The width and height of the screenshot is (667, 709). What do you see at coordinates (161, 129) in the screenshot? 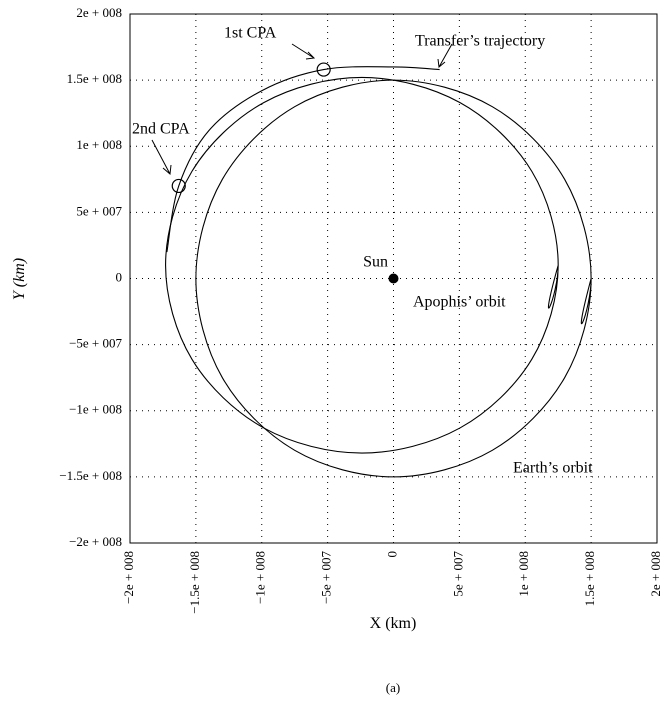
I see `annotation-label: 2nd CPA` at bounding box center [161, 129].